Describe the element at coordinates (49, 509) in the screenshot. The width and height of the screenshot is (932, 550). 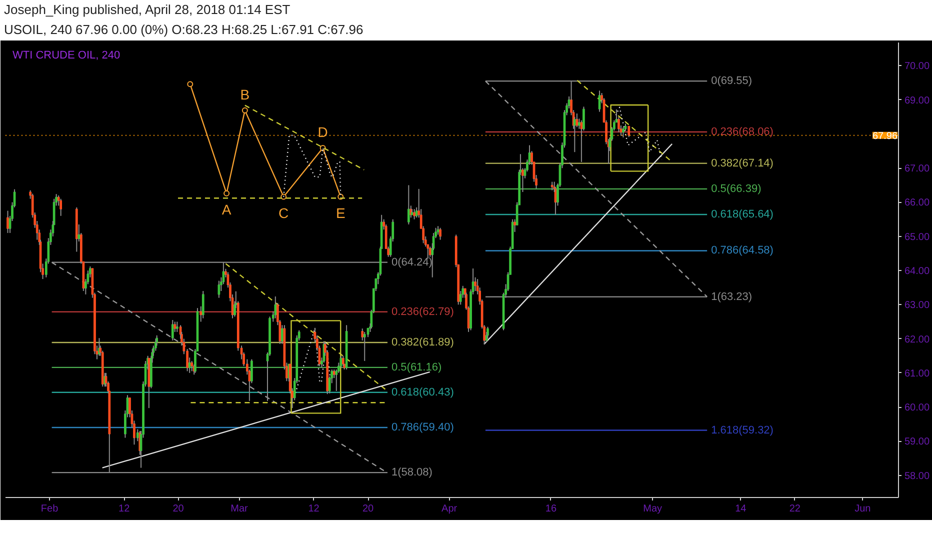
I see `x-tick-label: Feb` at that location.